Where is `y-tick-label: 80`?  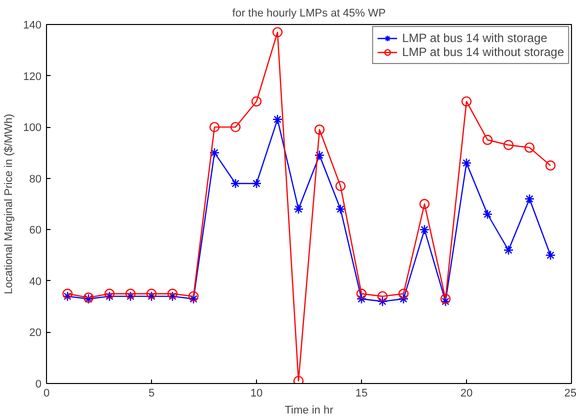 y-tick-label: 80 is located at coordinates (35, 179).